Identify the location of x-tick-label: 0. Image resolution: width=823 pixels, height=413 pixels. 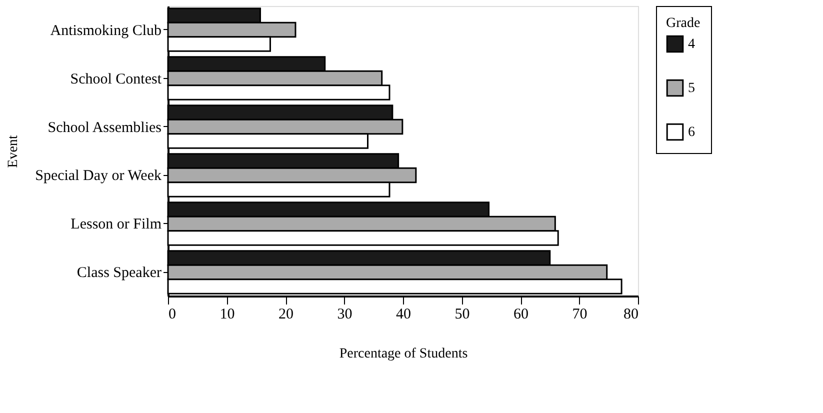
(172, 314).